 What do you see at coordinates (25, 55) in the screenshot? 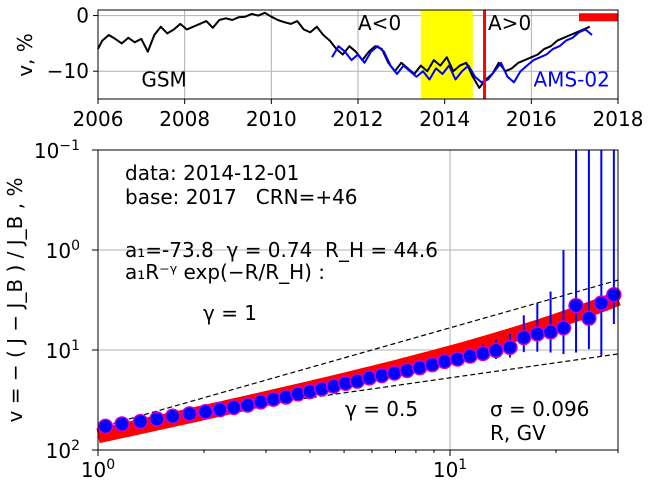
I see `top-y-axis-label: v, %` at bounding box center [25, 55].